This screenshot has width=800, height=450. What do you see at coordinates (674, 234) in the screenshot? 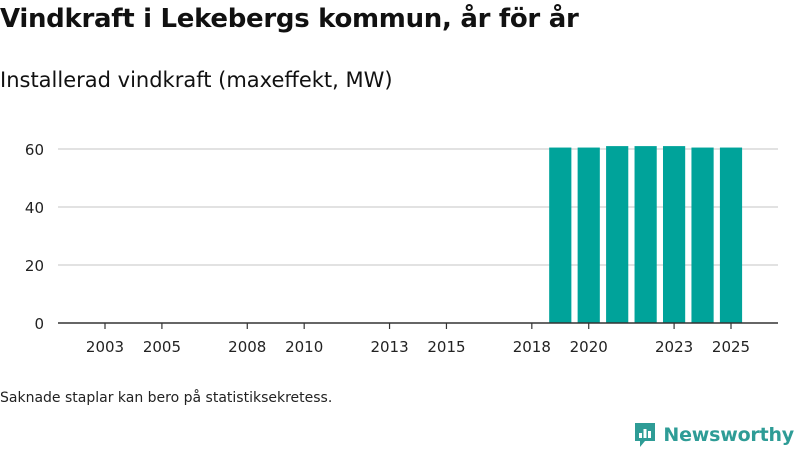
I see `bar-2023` at bounding box center [674, 234].